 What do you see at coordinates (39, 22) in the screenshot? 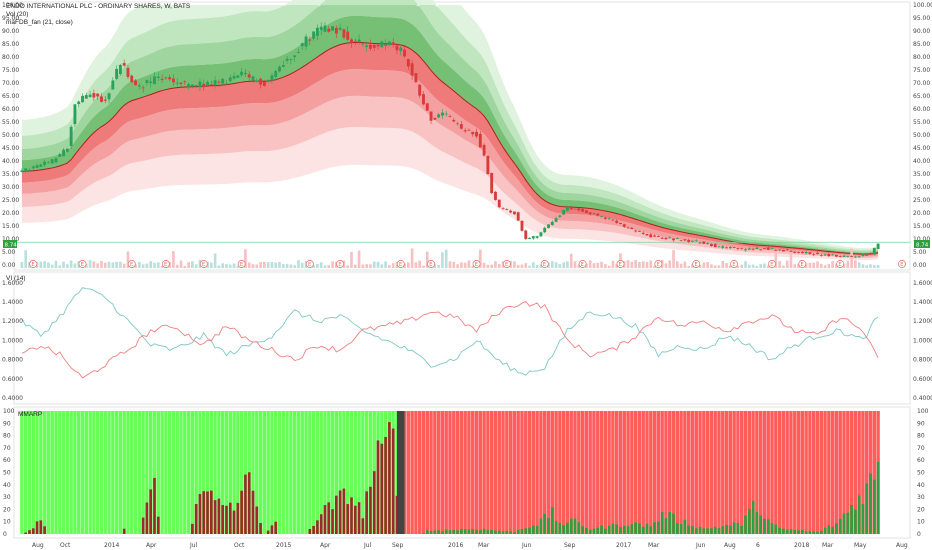
I see `ma-fan-legend: maFDB_fan (21, close)` at bounding box center [39, 22].